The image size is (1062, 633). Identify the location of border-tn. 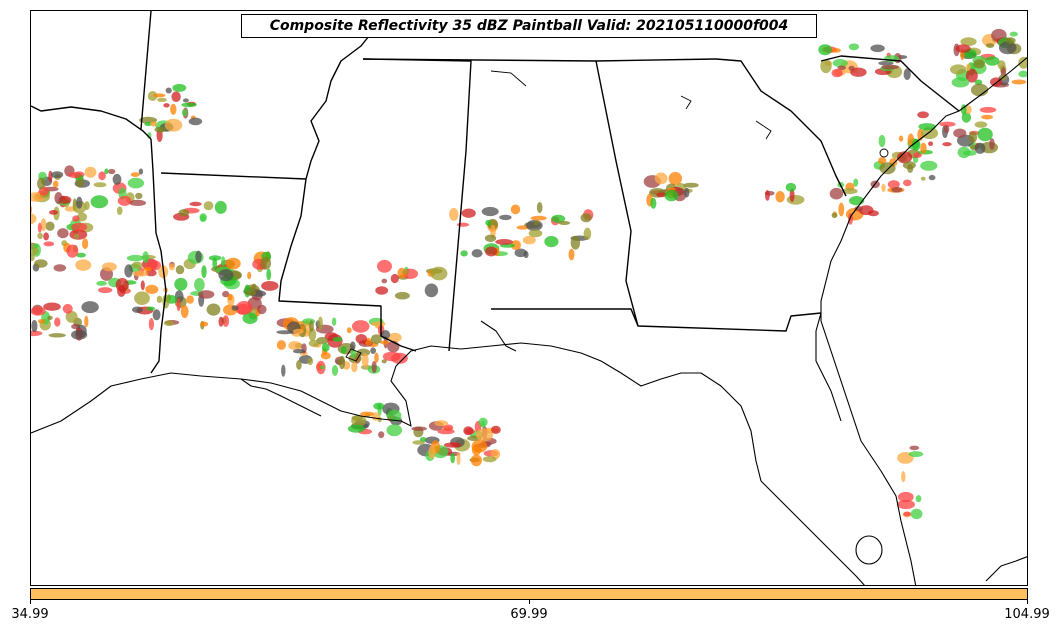
(539, 60).